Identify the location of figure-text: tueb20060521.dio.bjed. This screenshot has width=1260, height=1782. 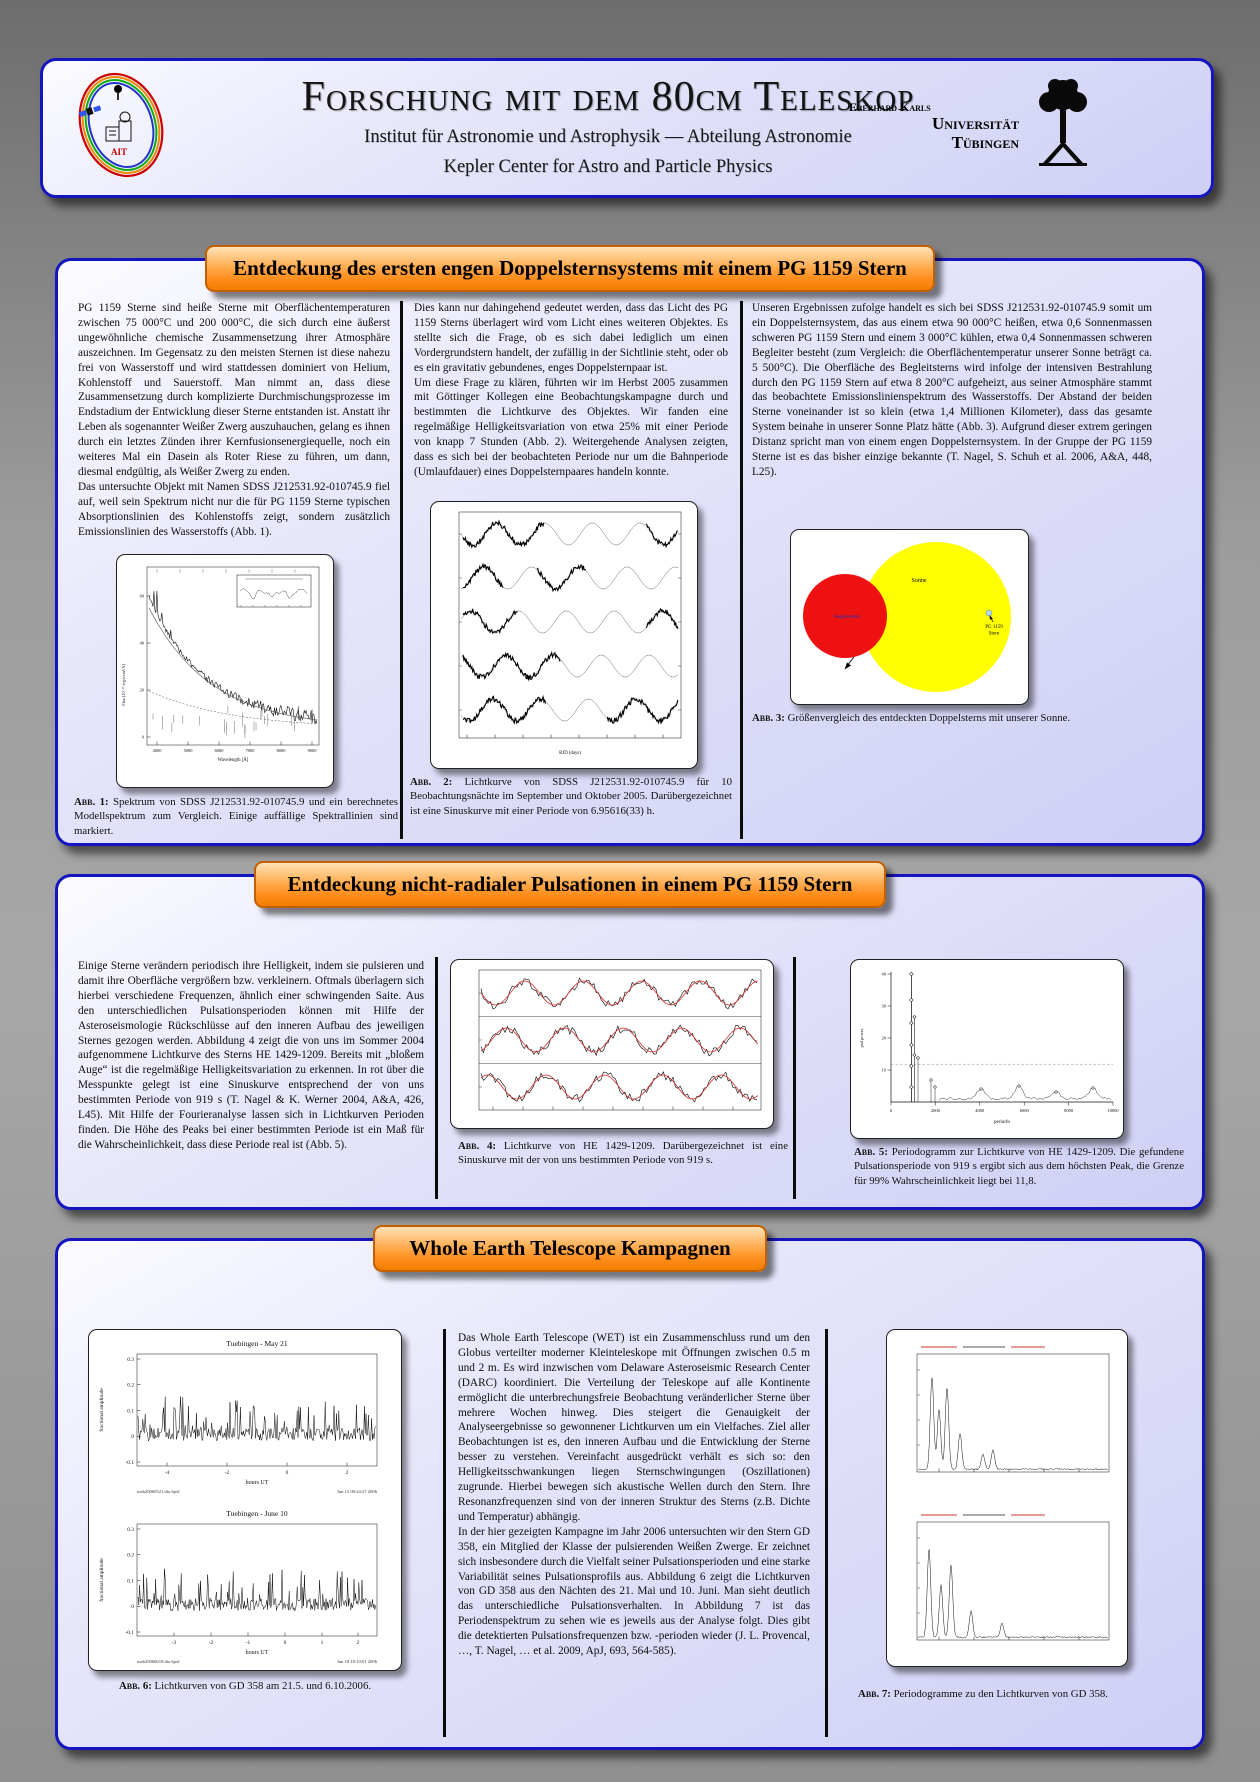
(158, 1491).